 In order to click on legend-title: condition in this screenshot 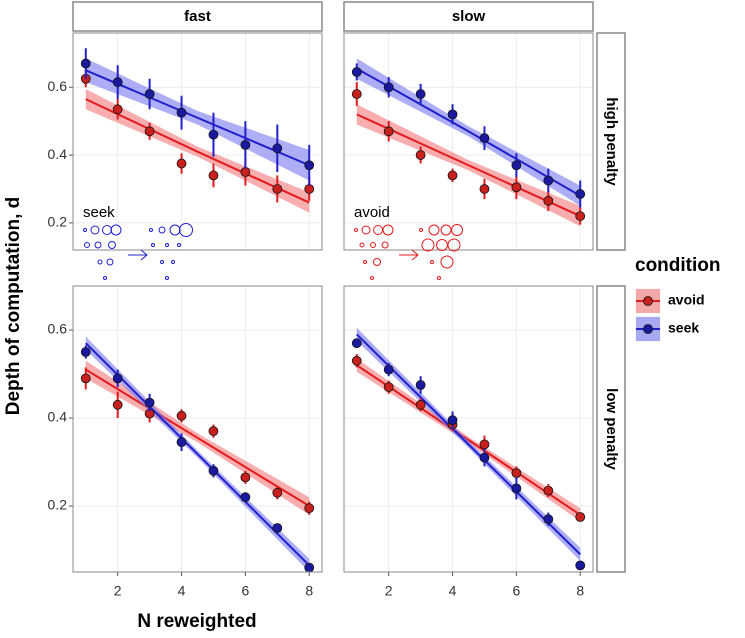, I will do `click(677, 265)`.